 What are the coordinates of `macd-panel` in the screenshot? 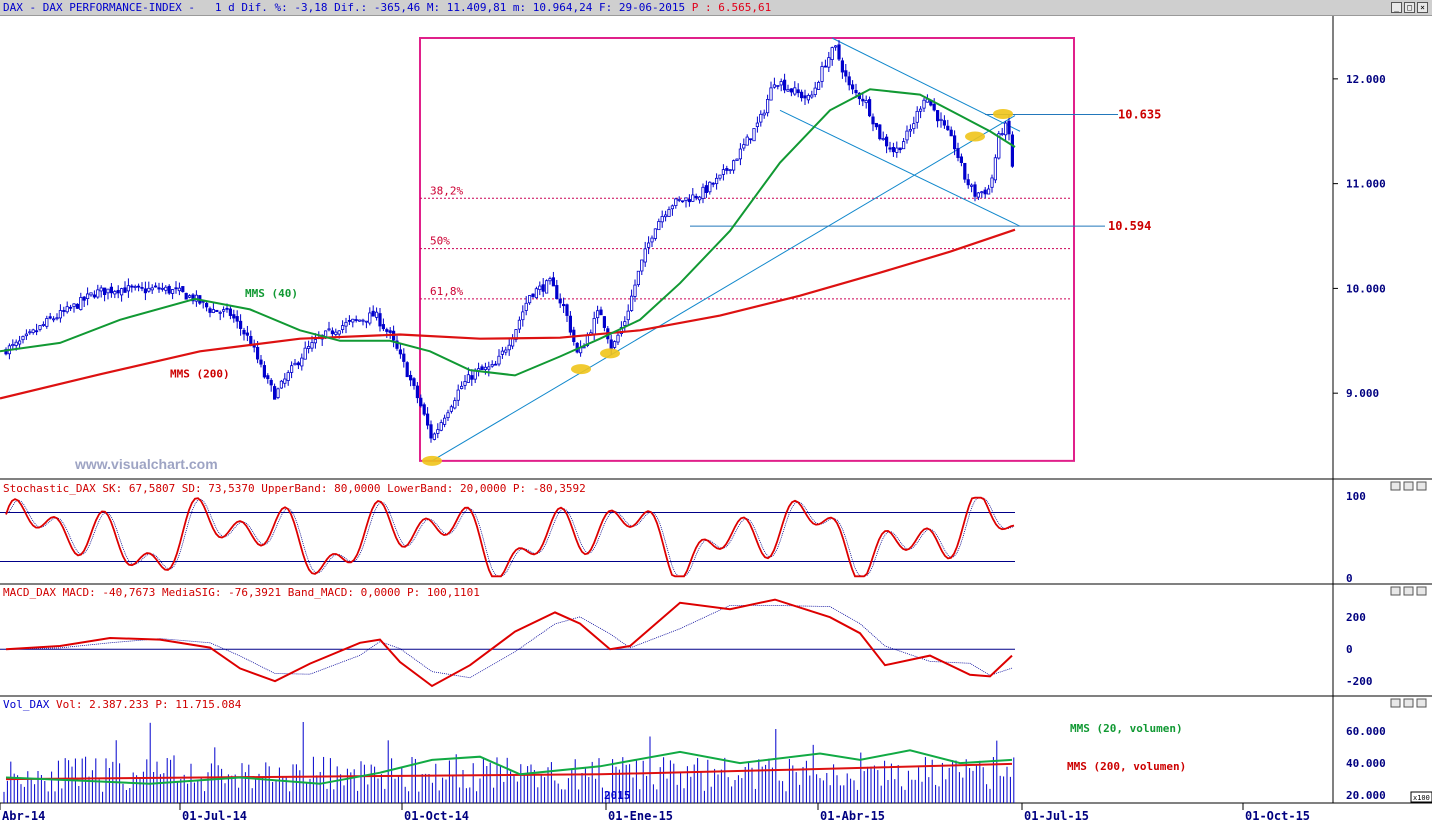 It's located at (507, 643).